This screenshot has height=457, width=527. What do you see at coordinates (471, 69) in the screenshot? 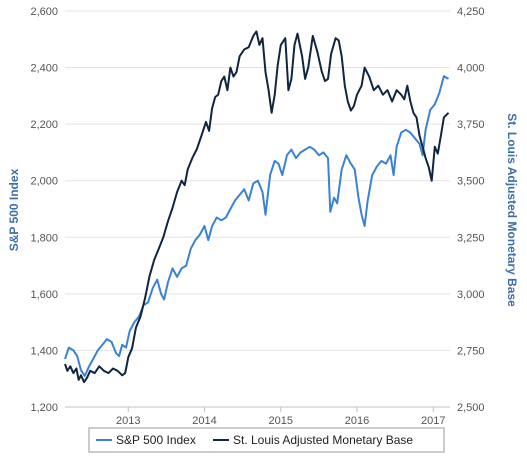
I see `y-right-tick-label: 4,000` at bounding box center [471, 69].